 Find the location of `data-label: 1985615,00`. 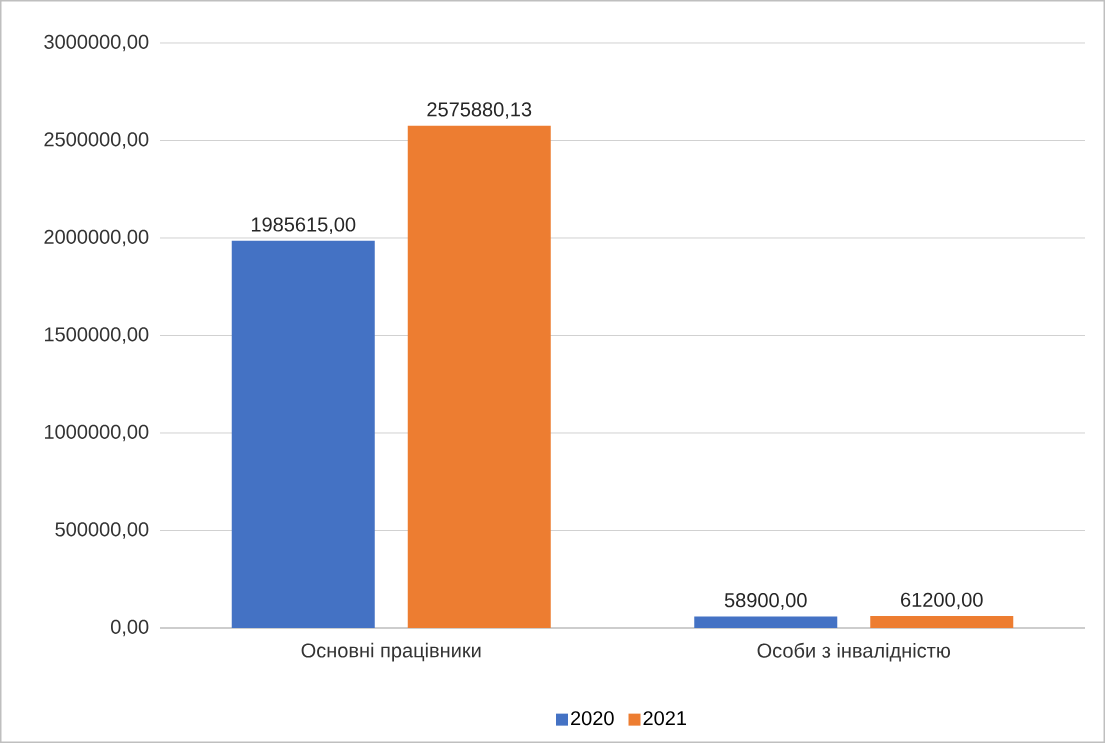

data-label: 1985615,00 is located at coordinates (303, 225).